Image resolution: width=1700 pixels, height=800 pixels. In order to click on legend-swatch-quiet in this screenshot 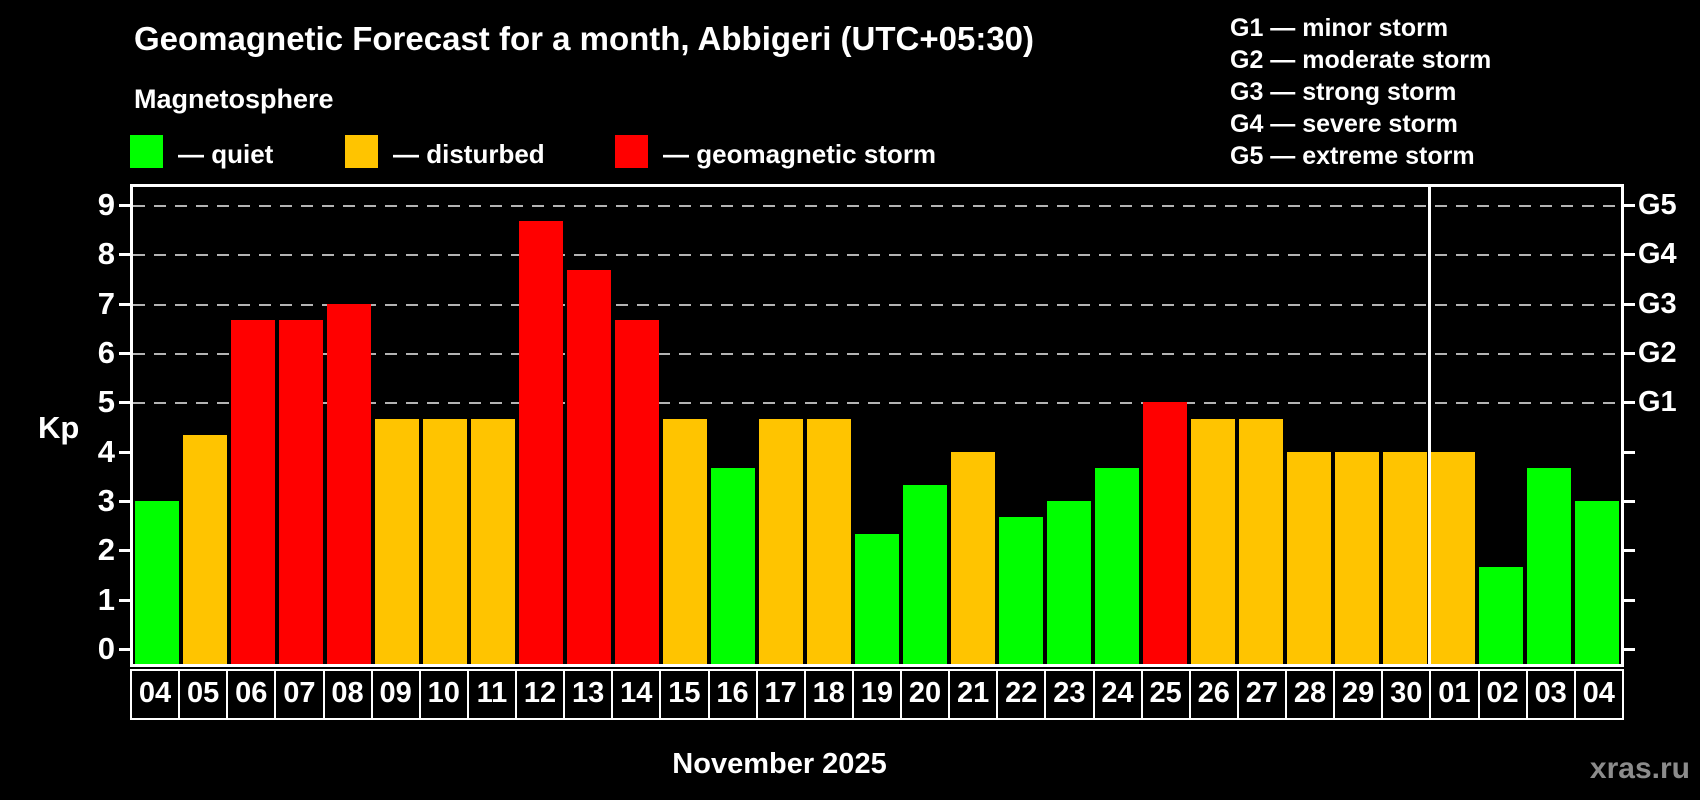, I will do `click(146, 151)`.